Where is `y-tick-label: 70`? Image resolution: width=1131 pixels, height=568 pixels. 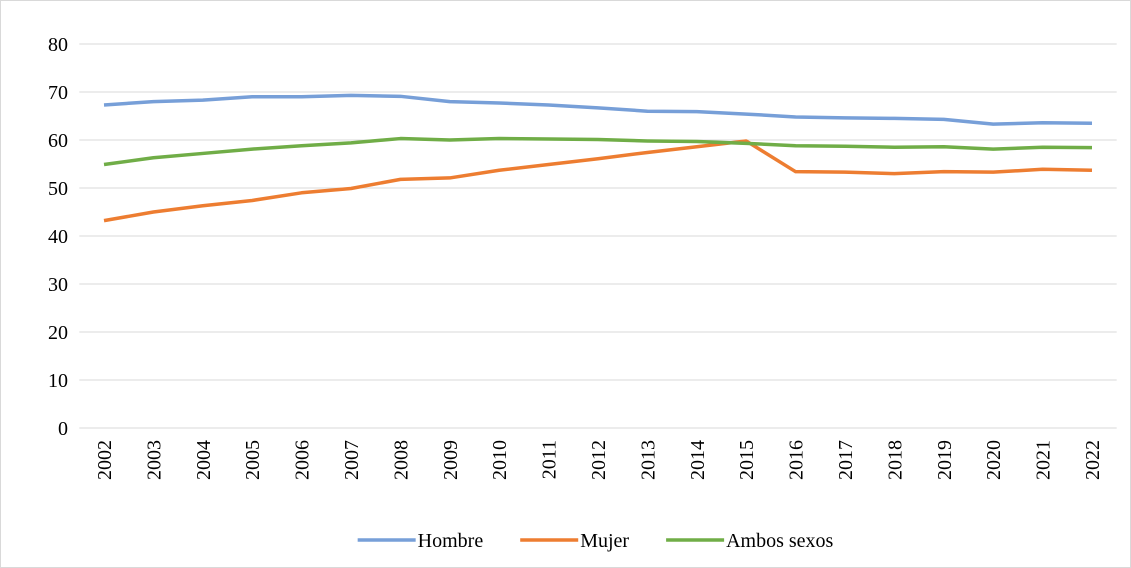 y-tick-label: 70 is located at coordinates (58, 93).